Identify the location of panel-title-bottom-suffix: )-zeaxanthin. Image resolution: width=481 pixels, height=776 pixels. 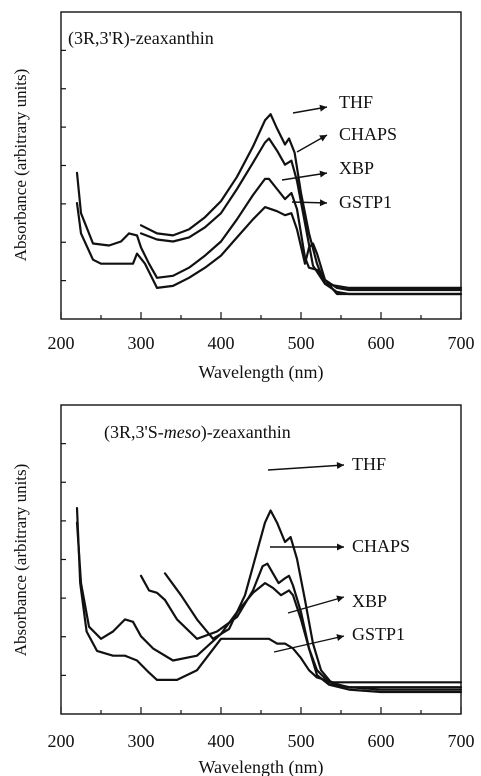
(246, 432).